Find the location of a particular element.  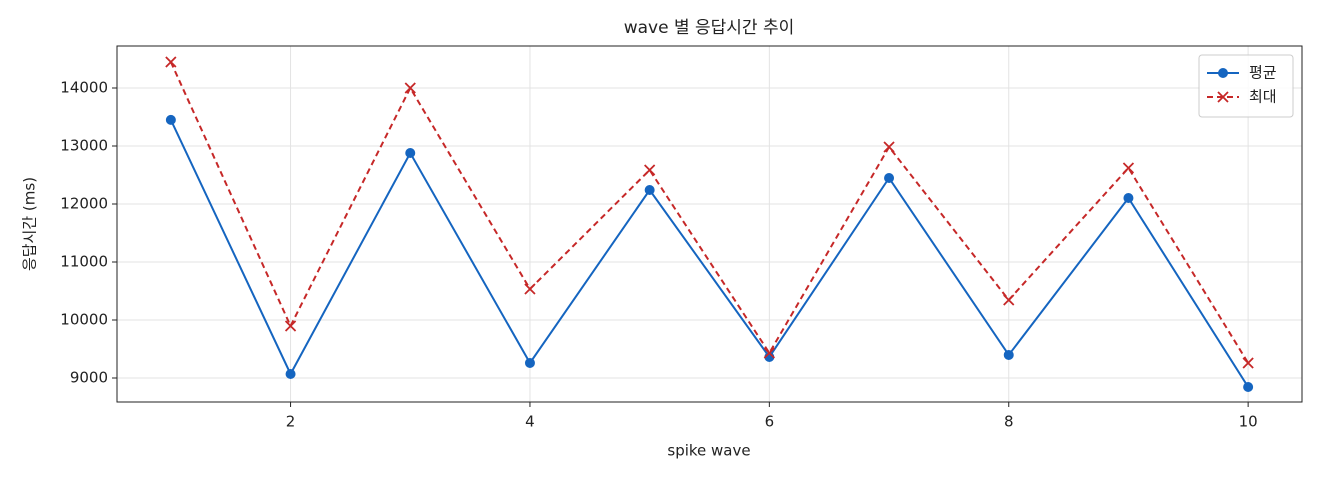

y-tick-label: 10000 is located at coordinates (84, 319).